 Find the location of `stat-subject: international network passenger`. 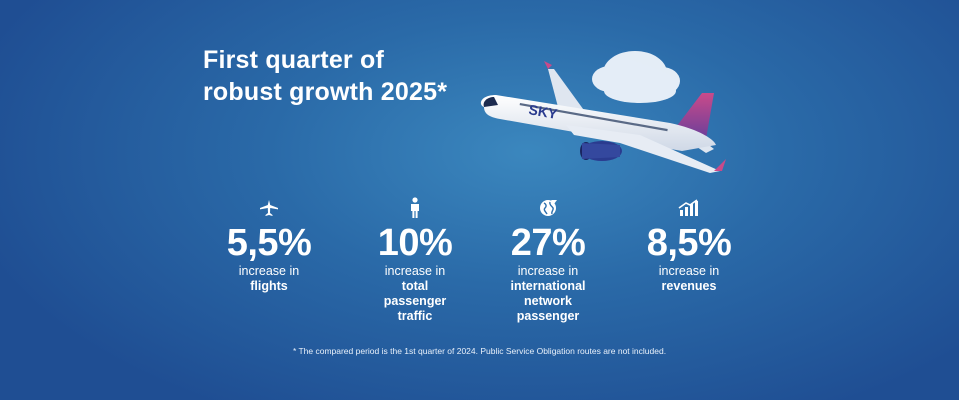

stat-subject: international network passenger is located at coordinates (548, 301).